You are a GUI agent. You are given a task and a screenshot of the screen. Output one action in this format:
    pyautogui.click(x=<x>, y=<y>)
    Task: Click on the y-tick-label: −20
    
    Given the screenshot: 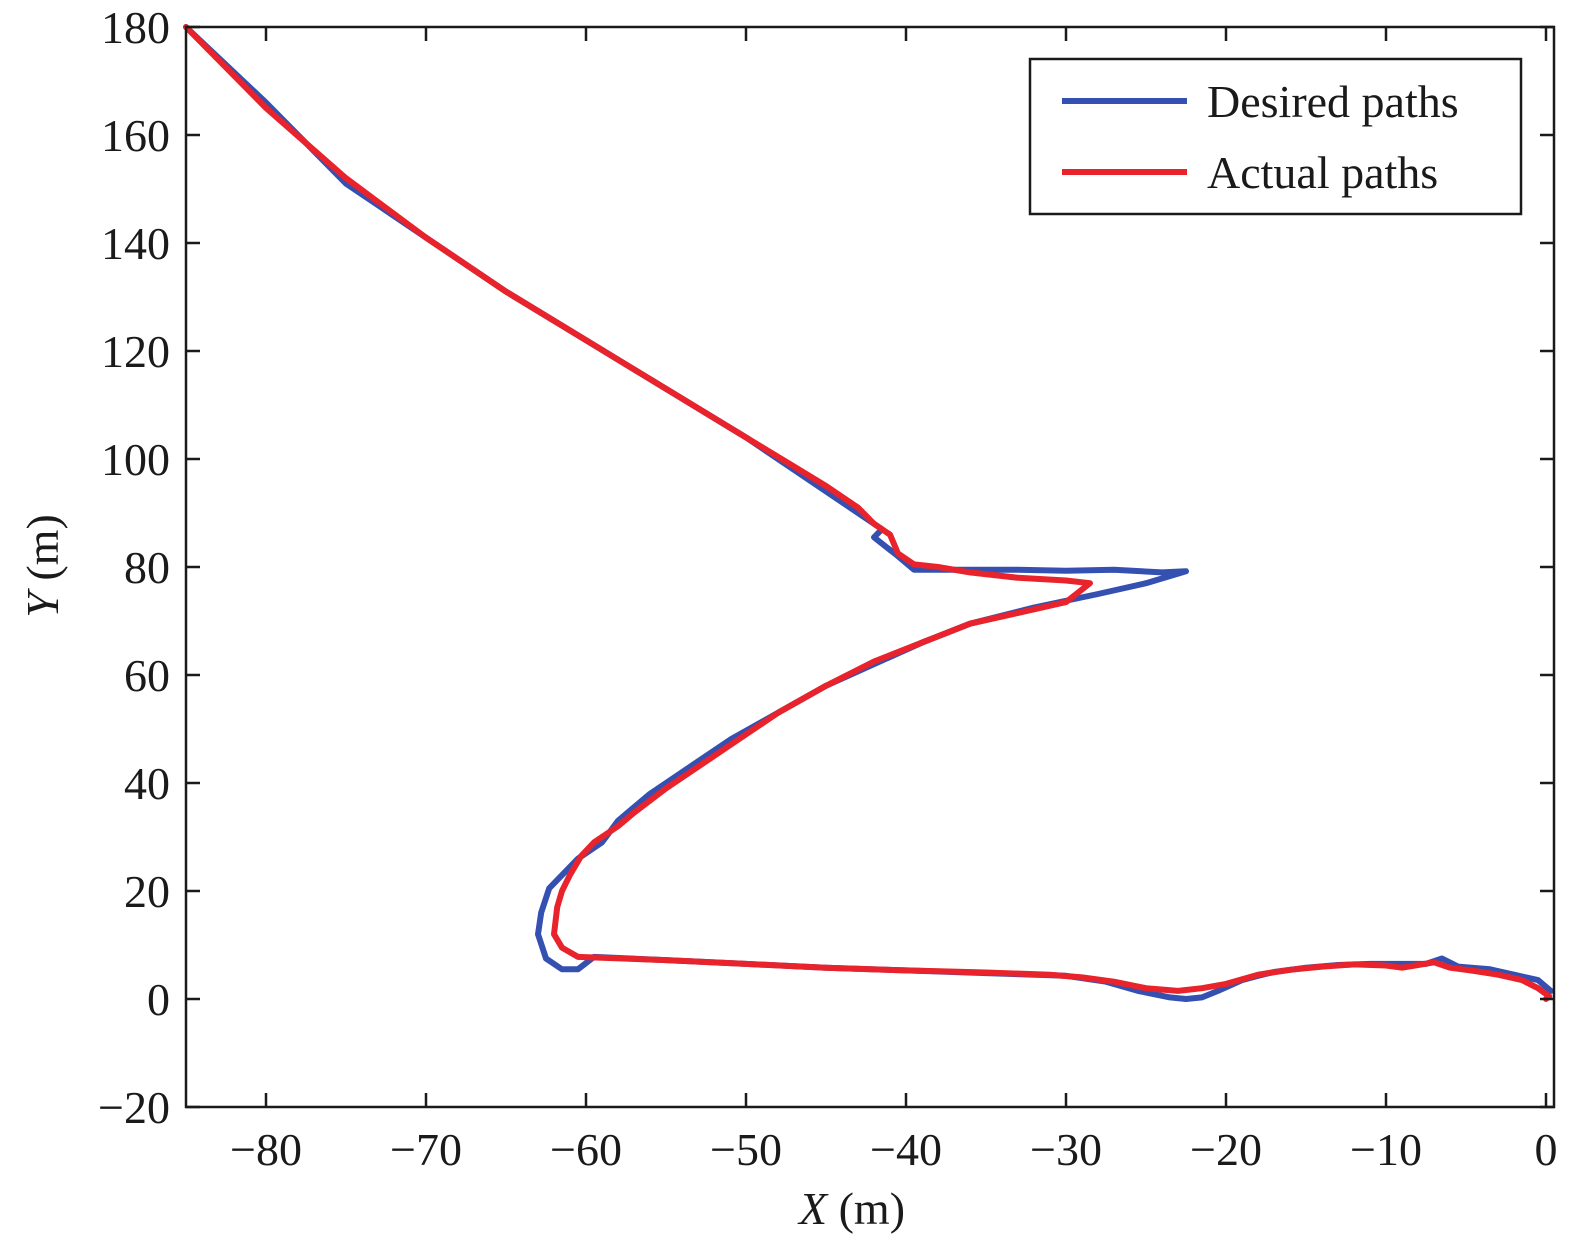 What is the action you would take?
    pyautogui.click(x=134, y=1107)
    